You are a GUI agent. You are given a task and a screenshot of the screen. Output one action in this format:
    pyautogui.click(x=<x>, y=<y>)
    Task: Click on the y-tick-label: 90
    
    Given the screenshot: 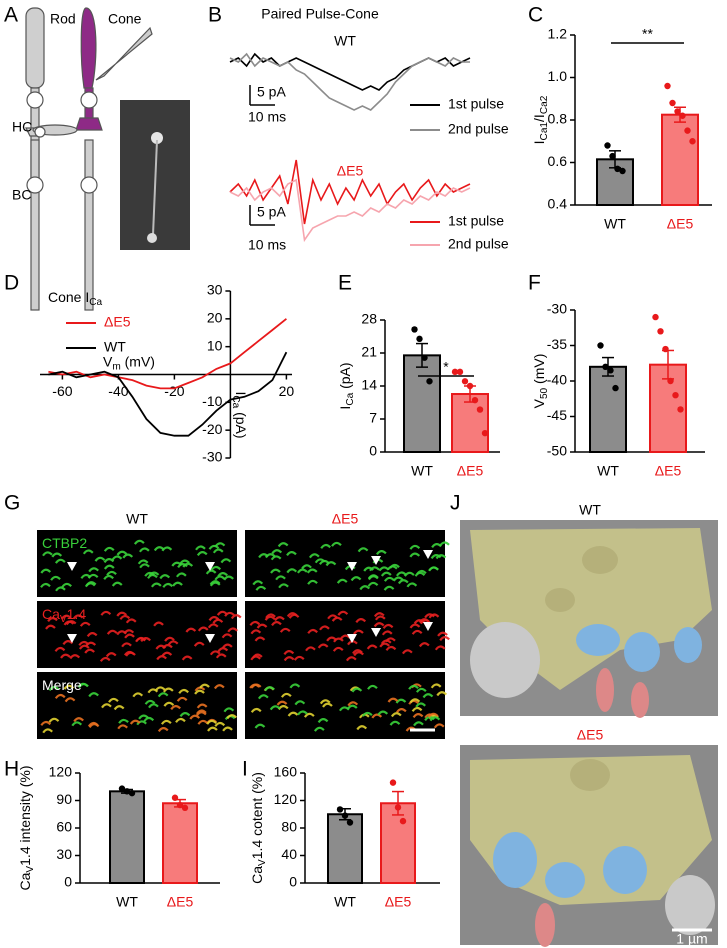 What is the action you would take?
    pyautogui.click(x=64, y=799)
    